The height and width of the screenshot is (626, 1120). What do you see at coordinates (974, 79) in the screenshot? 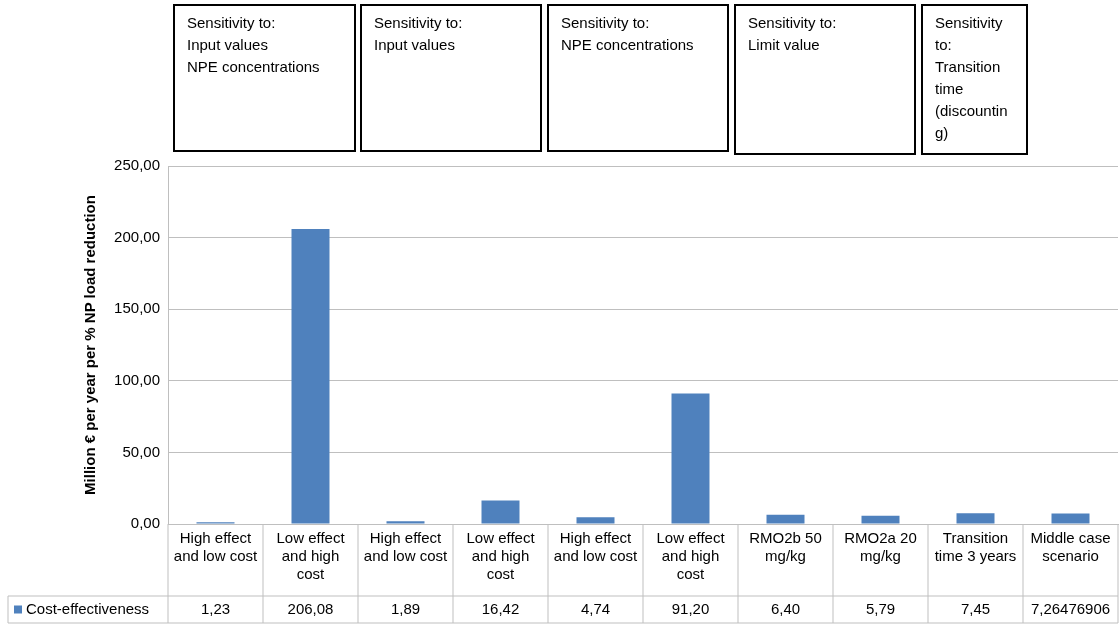
I see `text: Sensitivity to: Transition time (discounting)` at bounding box center [974, 79].